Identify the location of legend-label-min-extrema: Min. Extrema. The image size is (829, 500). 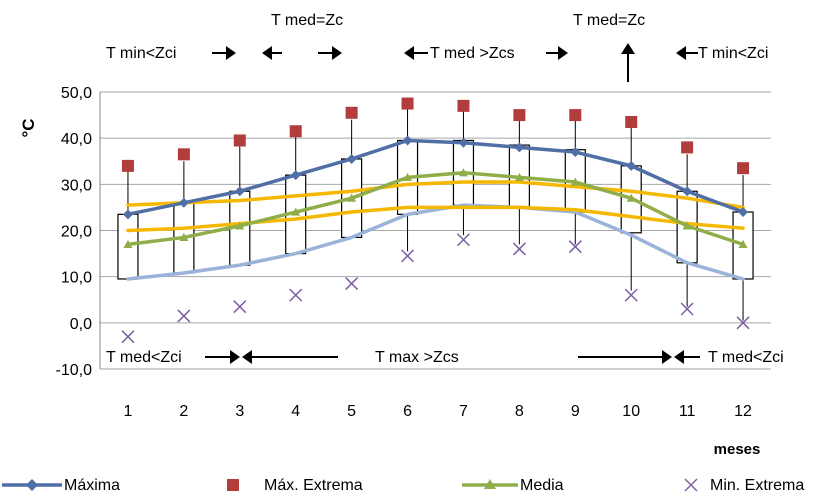
(757, 485).